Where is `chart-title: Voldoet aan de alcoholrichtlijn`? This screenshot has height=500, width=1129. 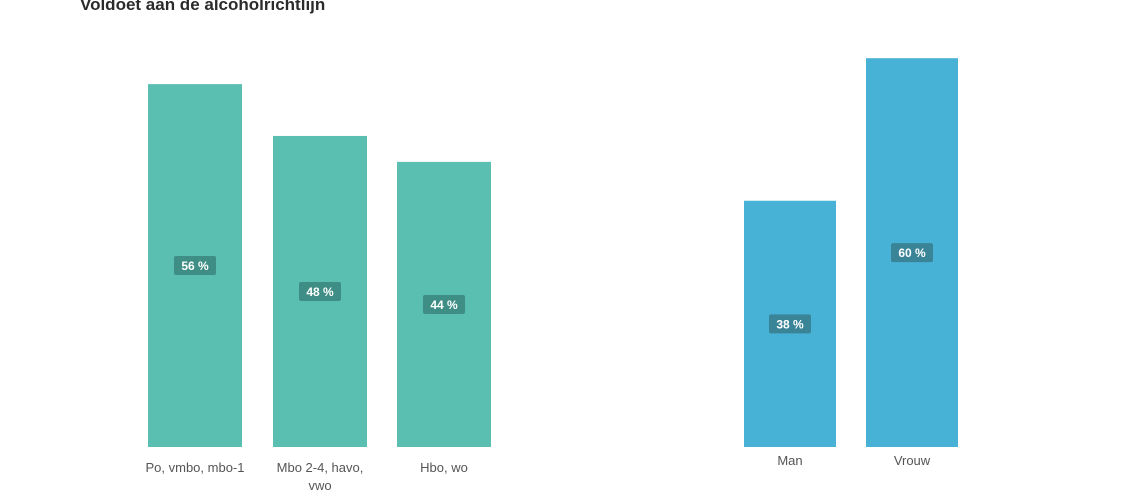
chart-title: Voldoet aan de alcoholrichtlijn is located at coordinates (203, 7).